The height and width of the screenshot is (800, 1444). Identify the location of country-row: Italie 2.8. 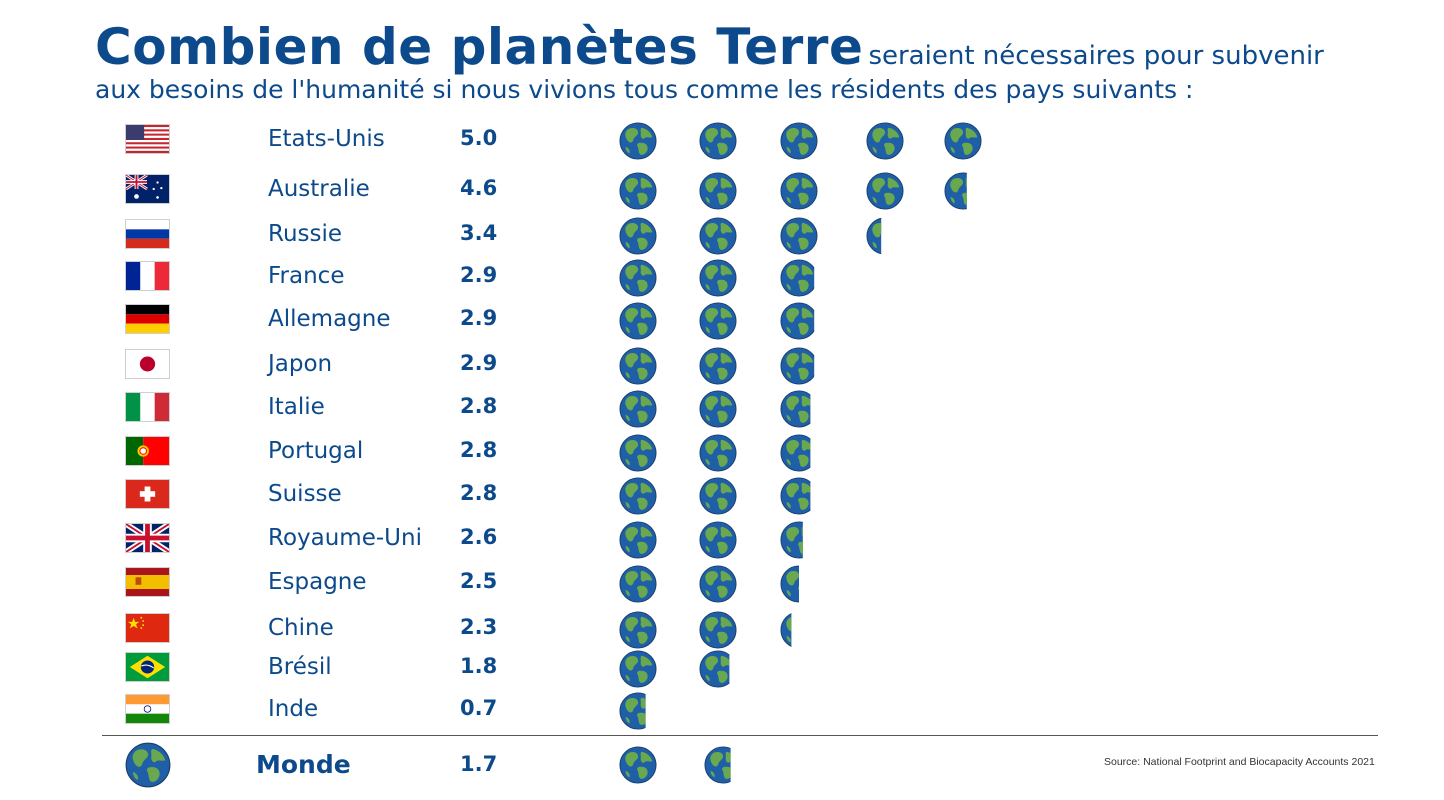
(722, 410).